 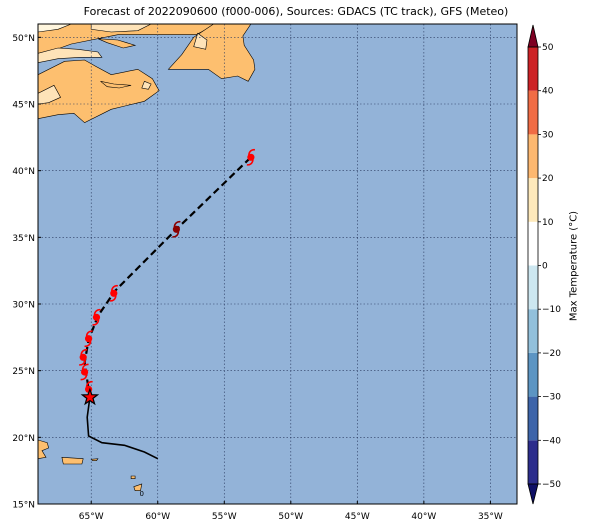 I want to click on y-tick-label: 35°N, so click(x=23, y=239).